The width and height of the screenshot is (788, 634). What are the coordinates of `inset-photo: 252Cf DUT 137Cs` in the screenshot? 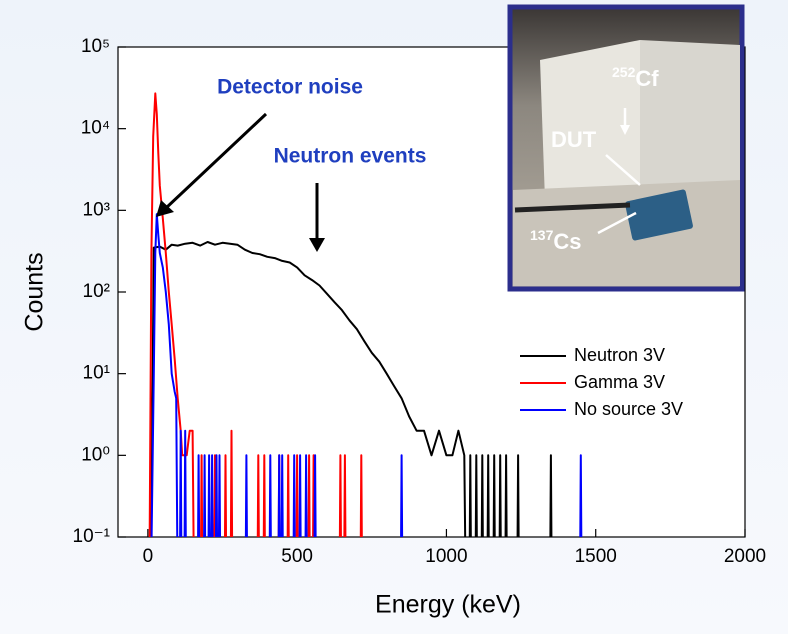 It's located at (626, 148).